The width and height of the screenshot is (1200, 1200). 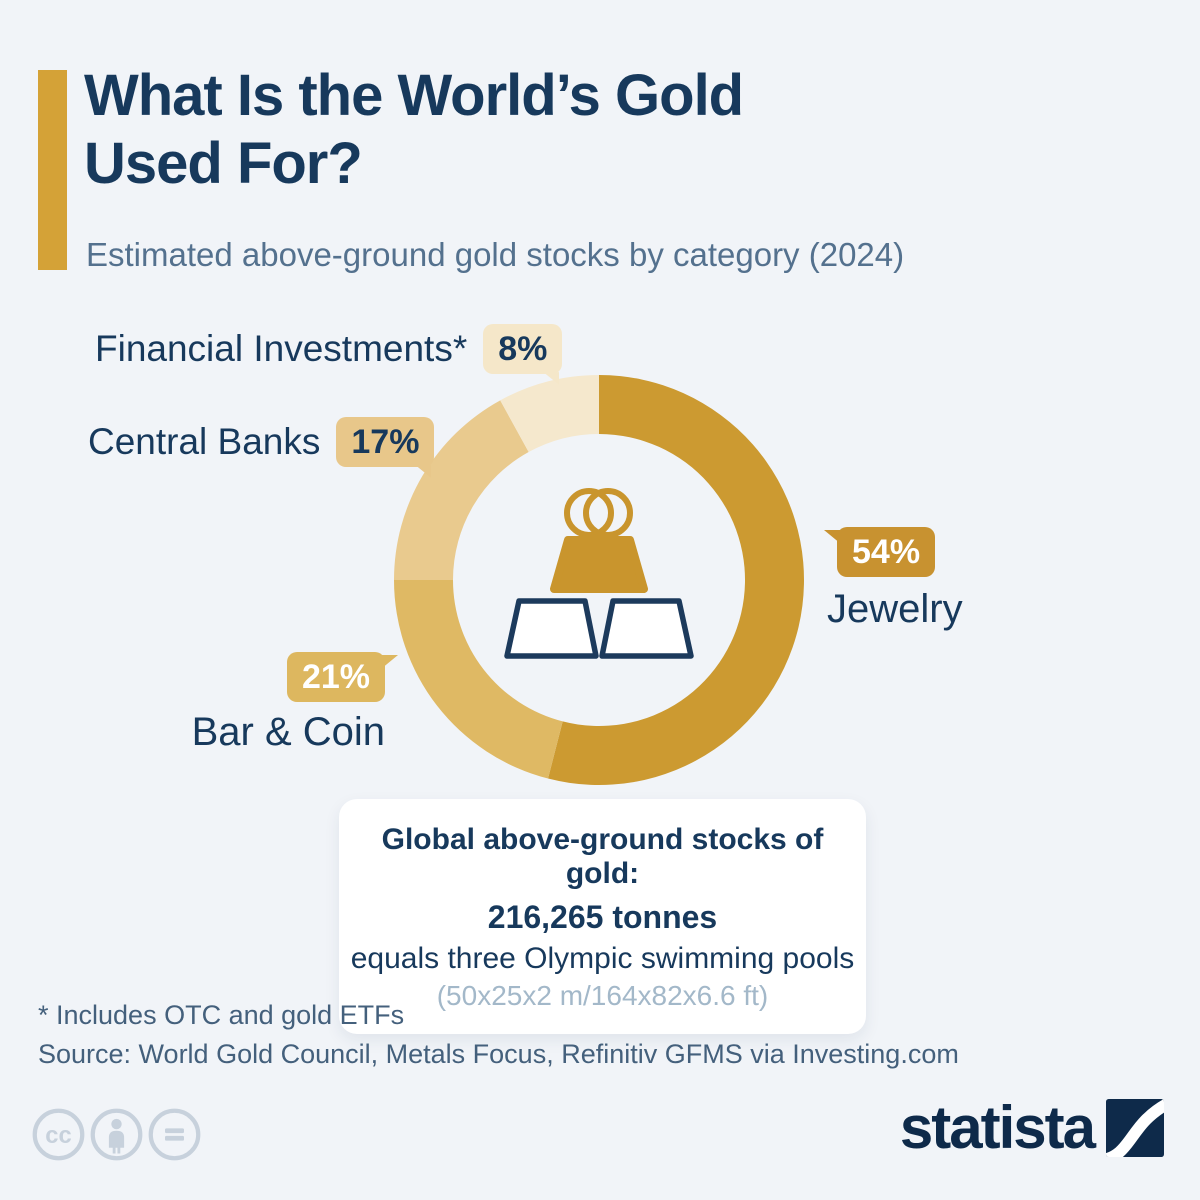 What do you see at coordinates (414, 130) in the screenshot?
I see `page-title: What Is the World’s Gold Used For?` at bounding box center [414, 130].